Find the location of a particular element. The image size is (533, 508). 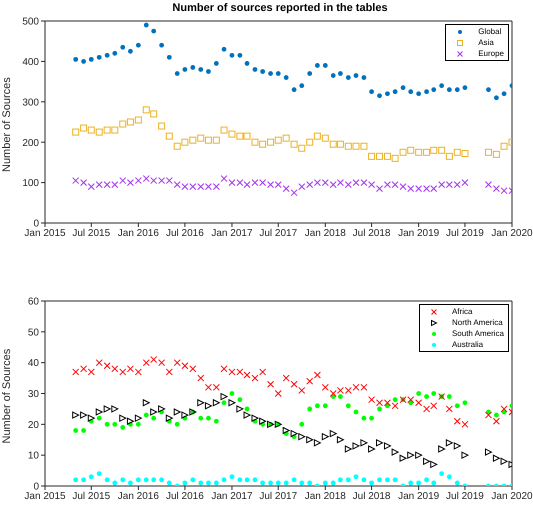

y-tick-label: 0 is located at coordinates (36, 224).